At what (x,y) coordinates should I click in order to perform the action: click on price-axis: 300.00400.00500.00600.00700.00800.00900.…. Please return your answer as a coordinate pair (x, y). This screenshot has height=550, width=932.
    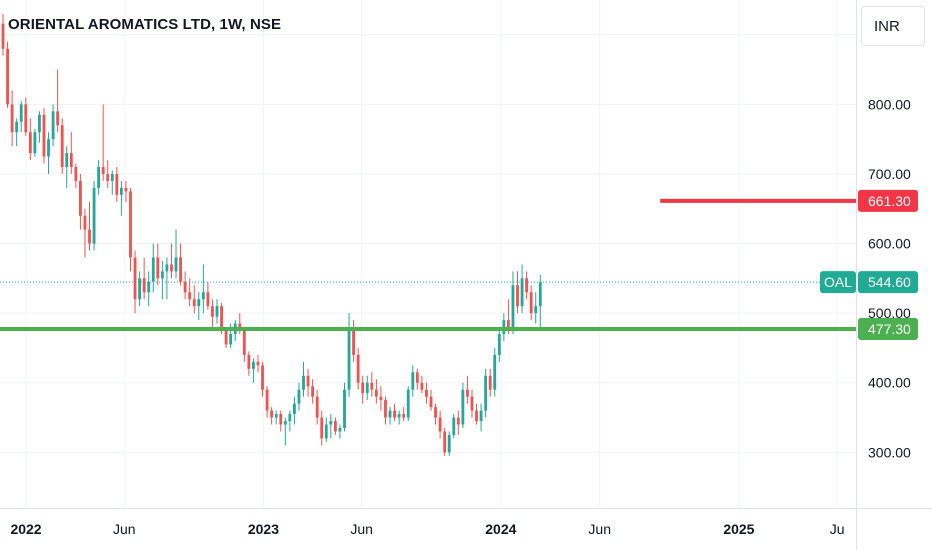
    Looking at the image, I should click on (889, 244).